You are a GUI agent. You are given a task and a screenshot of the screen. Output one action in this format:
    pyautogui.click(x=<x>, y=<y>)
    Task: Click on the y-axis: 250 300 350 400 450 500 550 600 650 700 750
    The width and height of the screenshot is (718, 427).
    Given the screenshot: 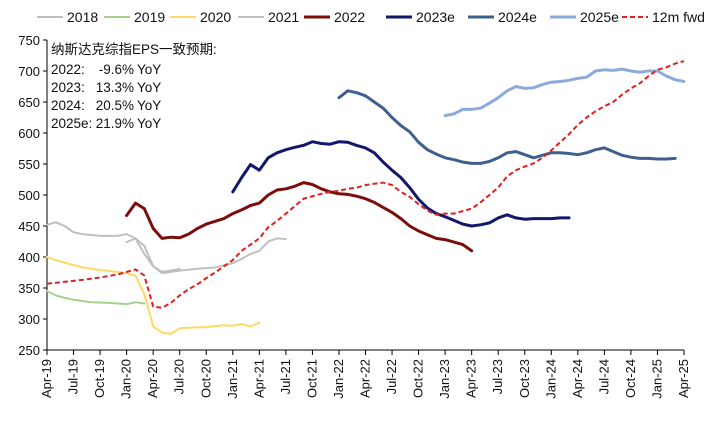 What is the action you would take?
    pyautogui.click(x=33, y=195)
    